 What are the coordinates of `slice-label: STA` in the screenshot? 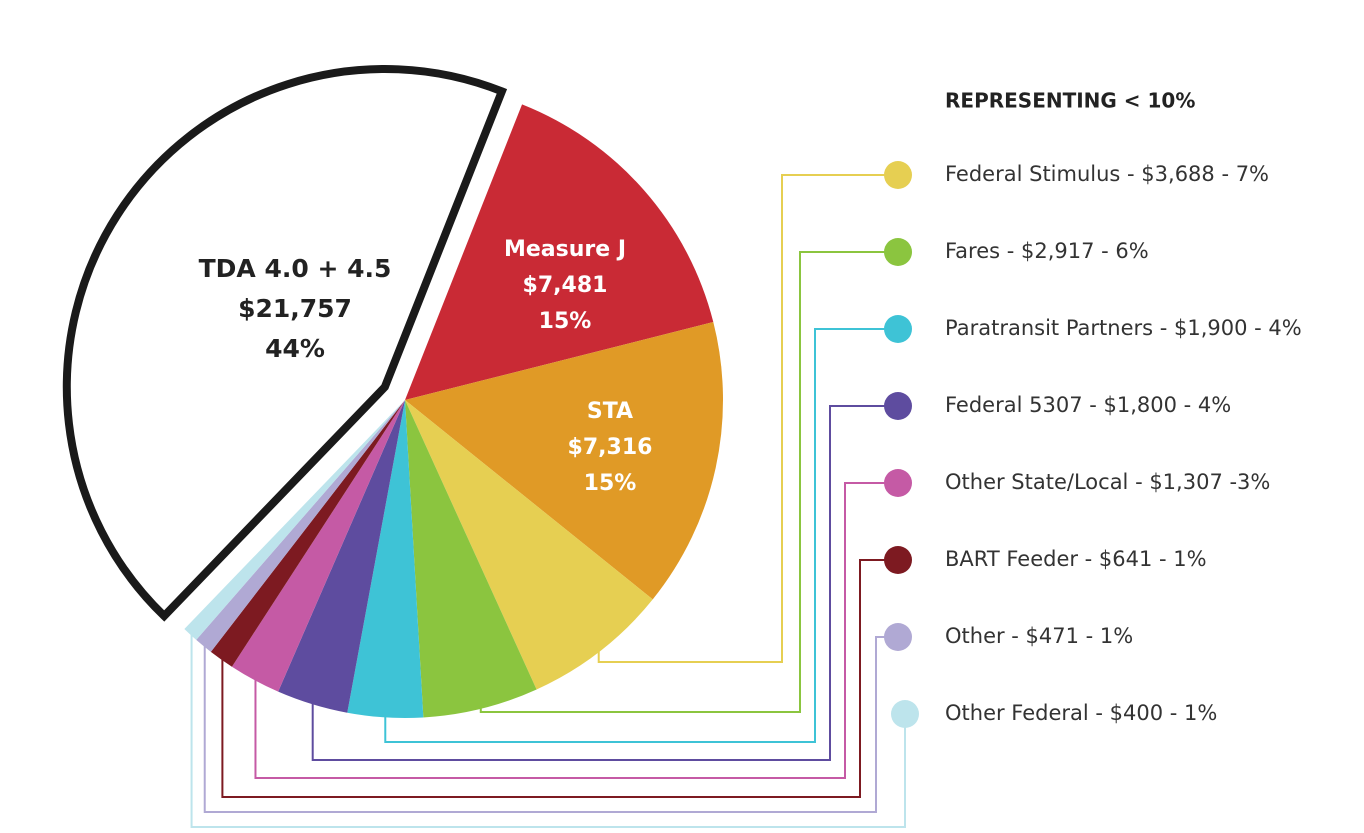 It's located at (610, 411).